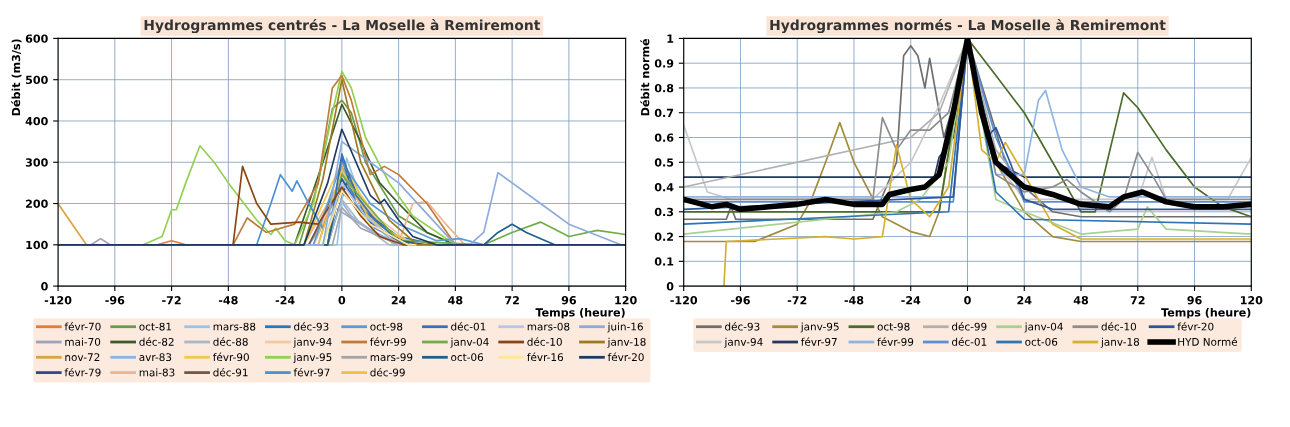  I want to click on y-tick-label: 0.8, so click(664, 88).